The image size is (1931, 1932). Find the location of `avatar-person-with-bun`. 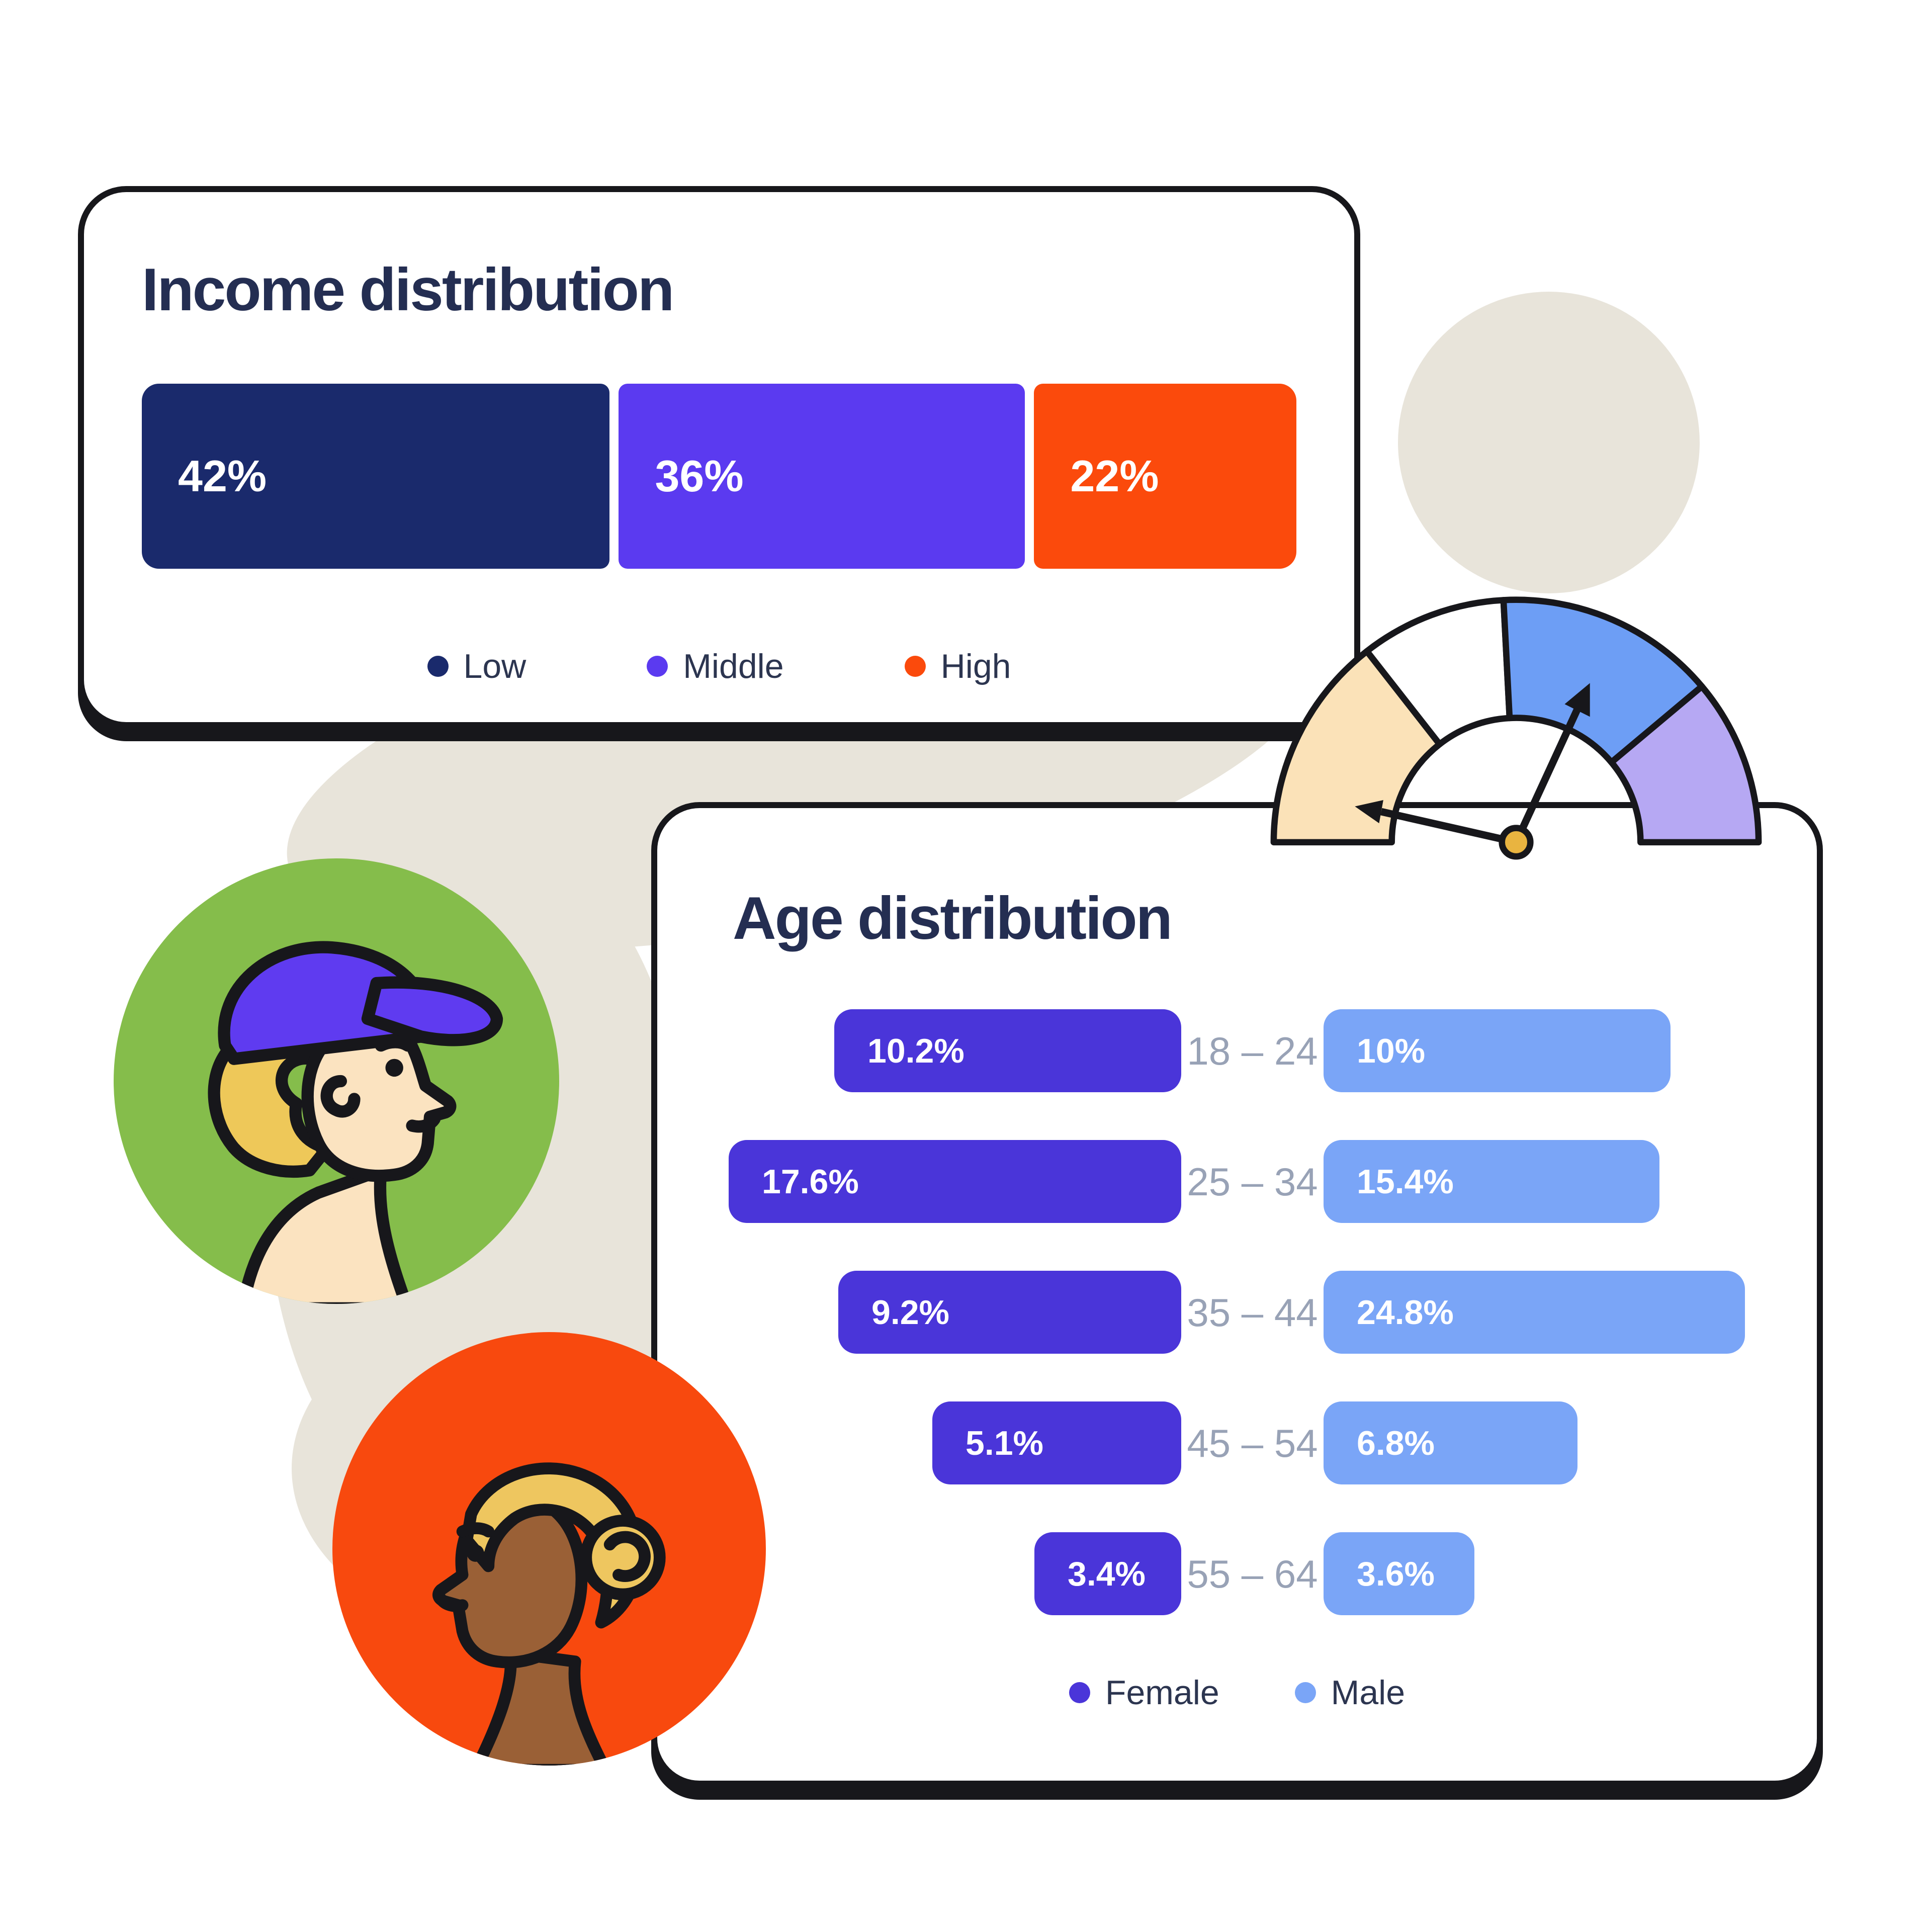

avatar-person-with-bun is located at coordinates (549, 1549).